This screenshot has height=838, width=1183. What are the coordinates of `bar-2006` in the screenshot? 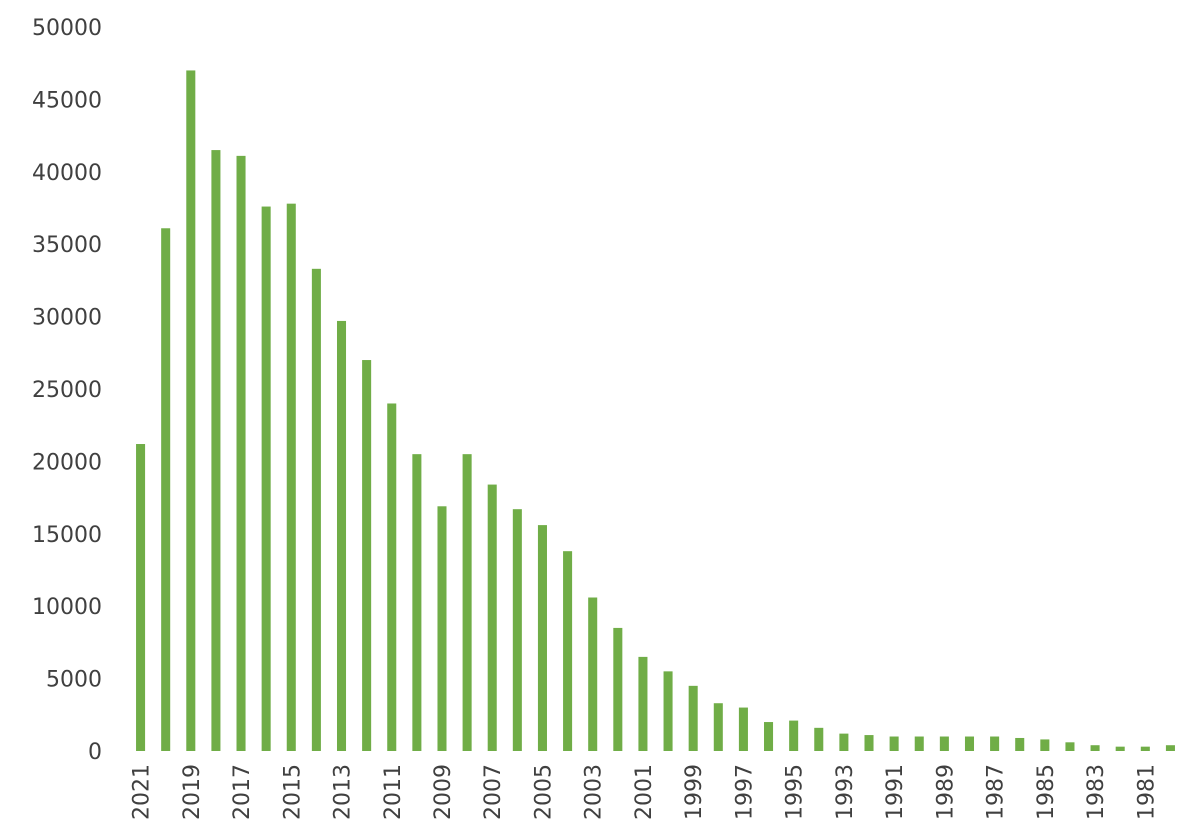 It's located at (517, 630).